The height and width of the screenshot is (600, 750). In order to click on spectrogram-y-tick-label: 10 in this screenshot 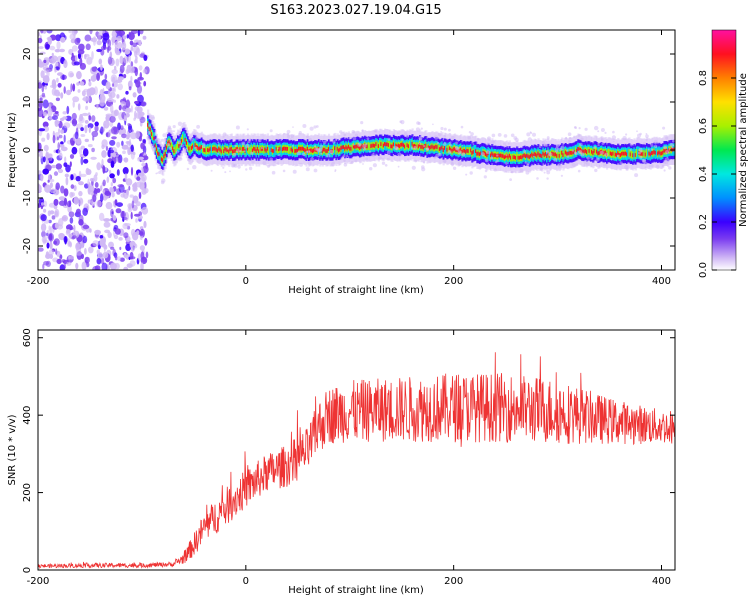, I will do `click(27, 102)`.